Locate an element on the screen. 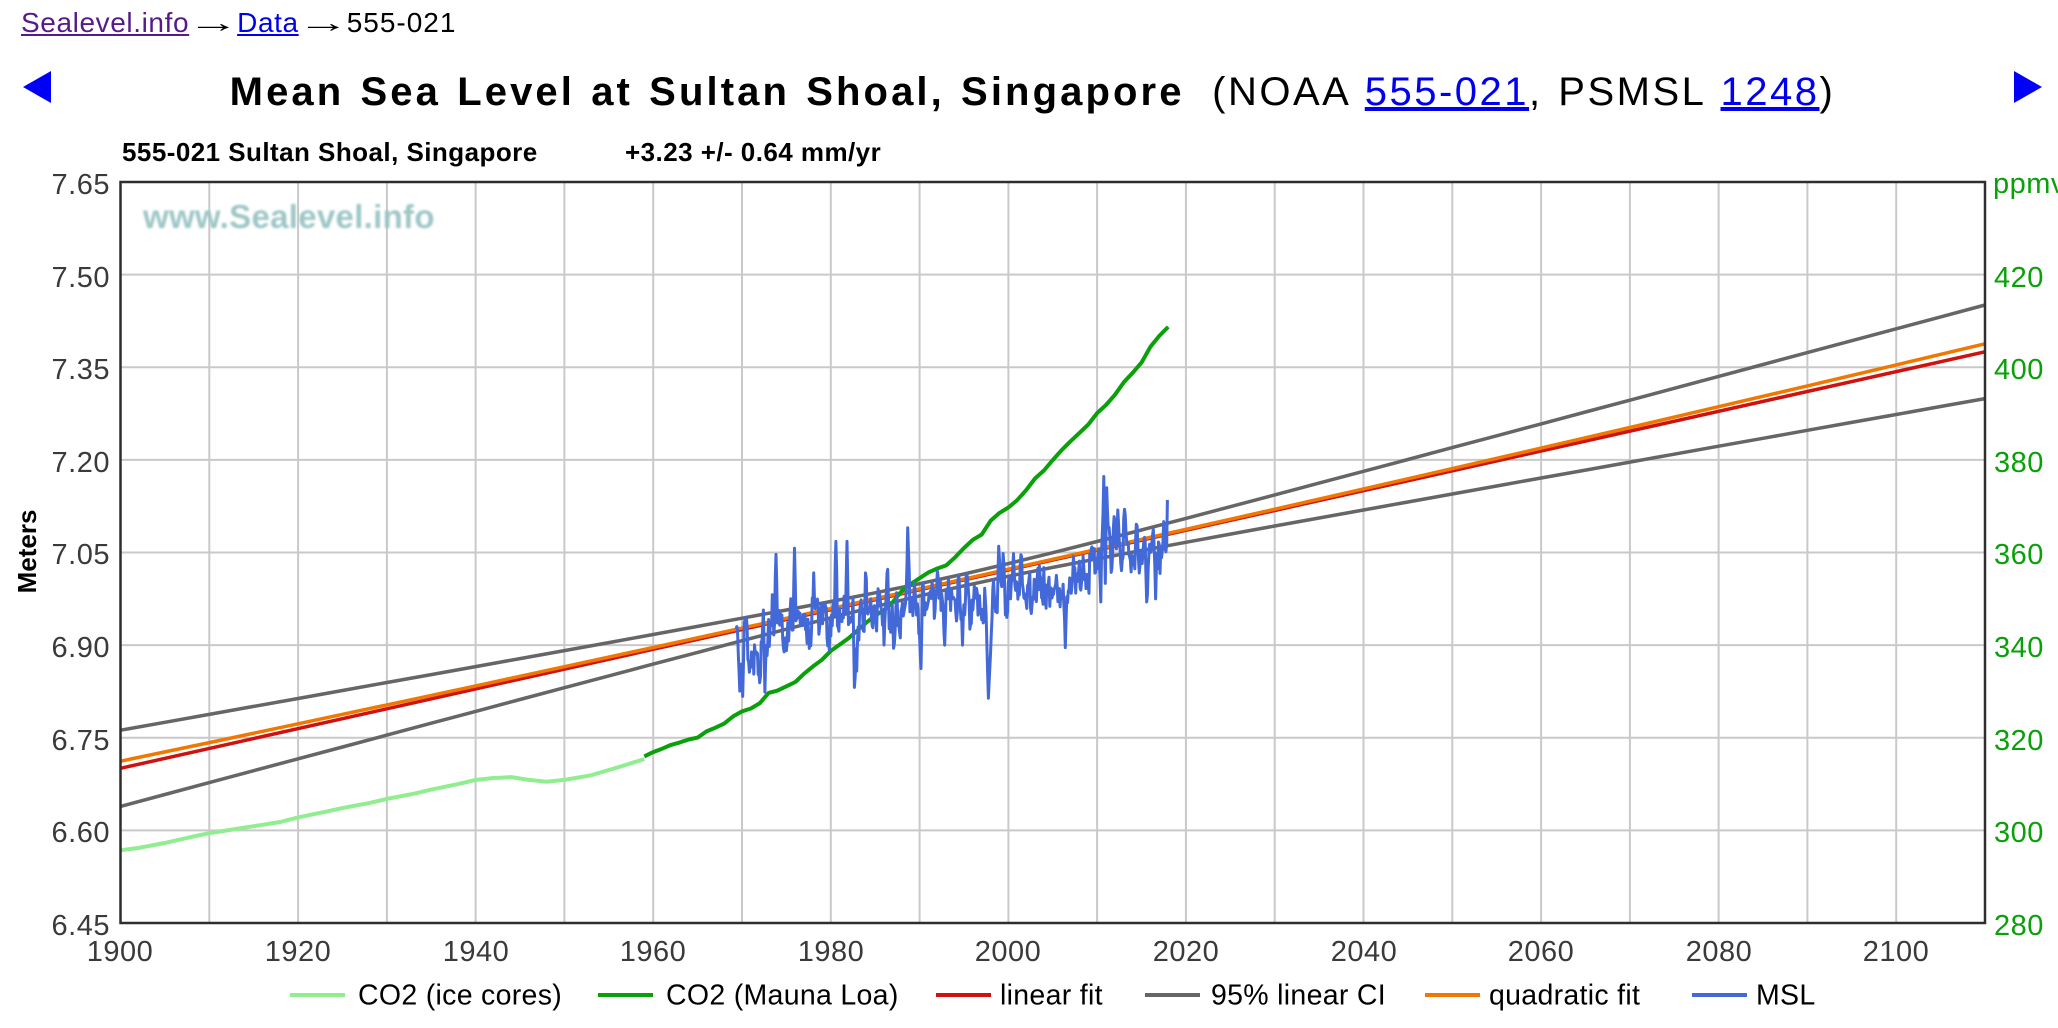 This screenshot has height=1028, width=2058. svg-text: 1920 is located at coordinates (298, 952).